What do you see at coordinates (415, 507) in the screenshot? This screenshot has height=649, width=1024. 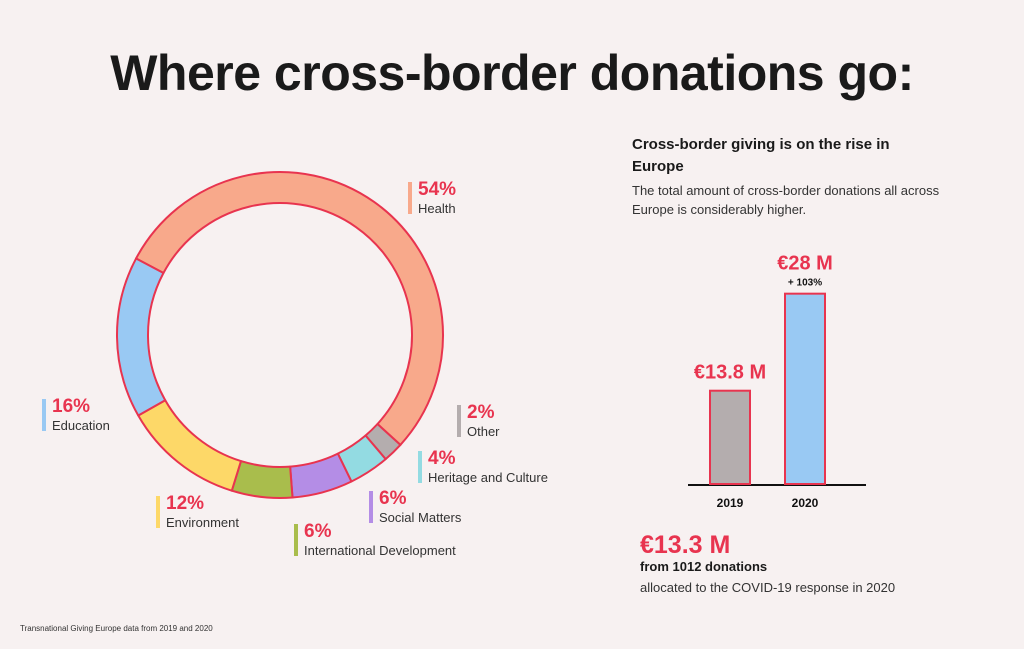 I see `label-social-matters: 6% Social Matters` at bounding box center [415, 507].